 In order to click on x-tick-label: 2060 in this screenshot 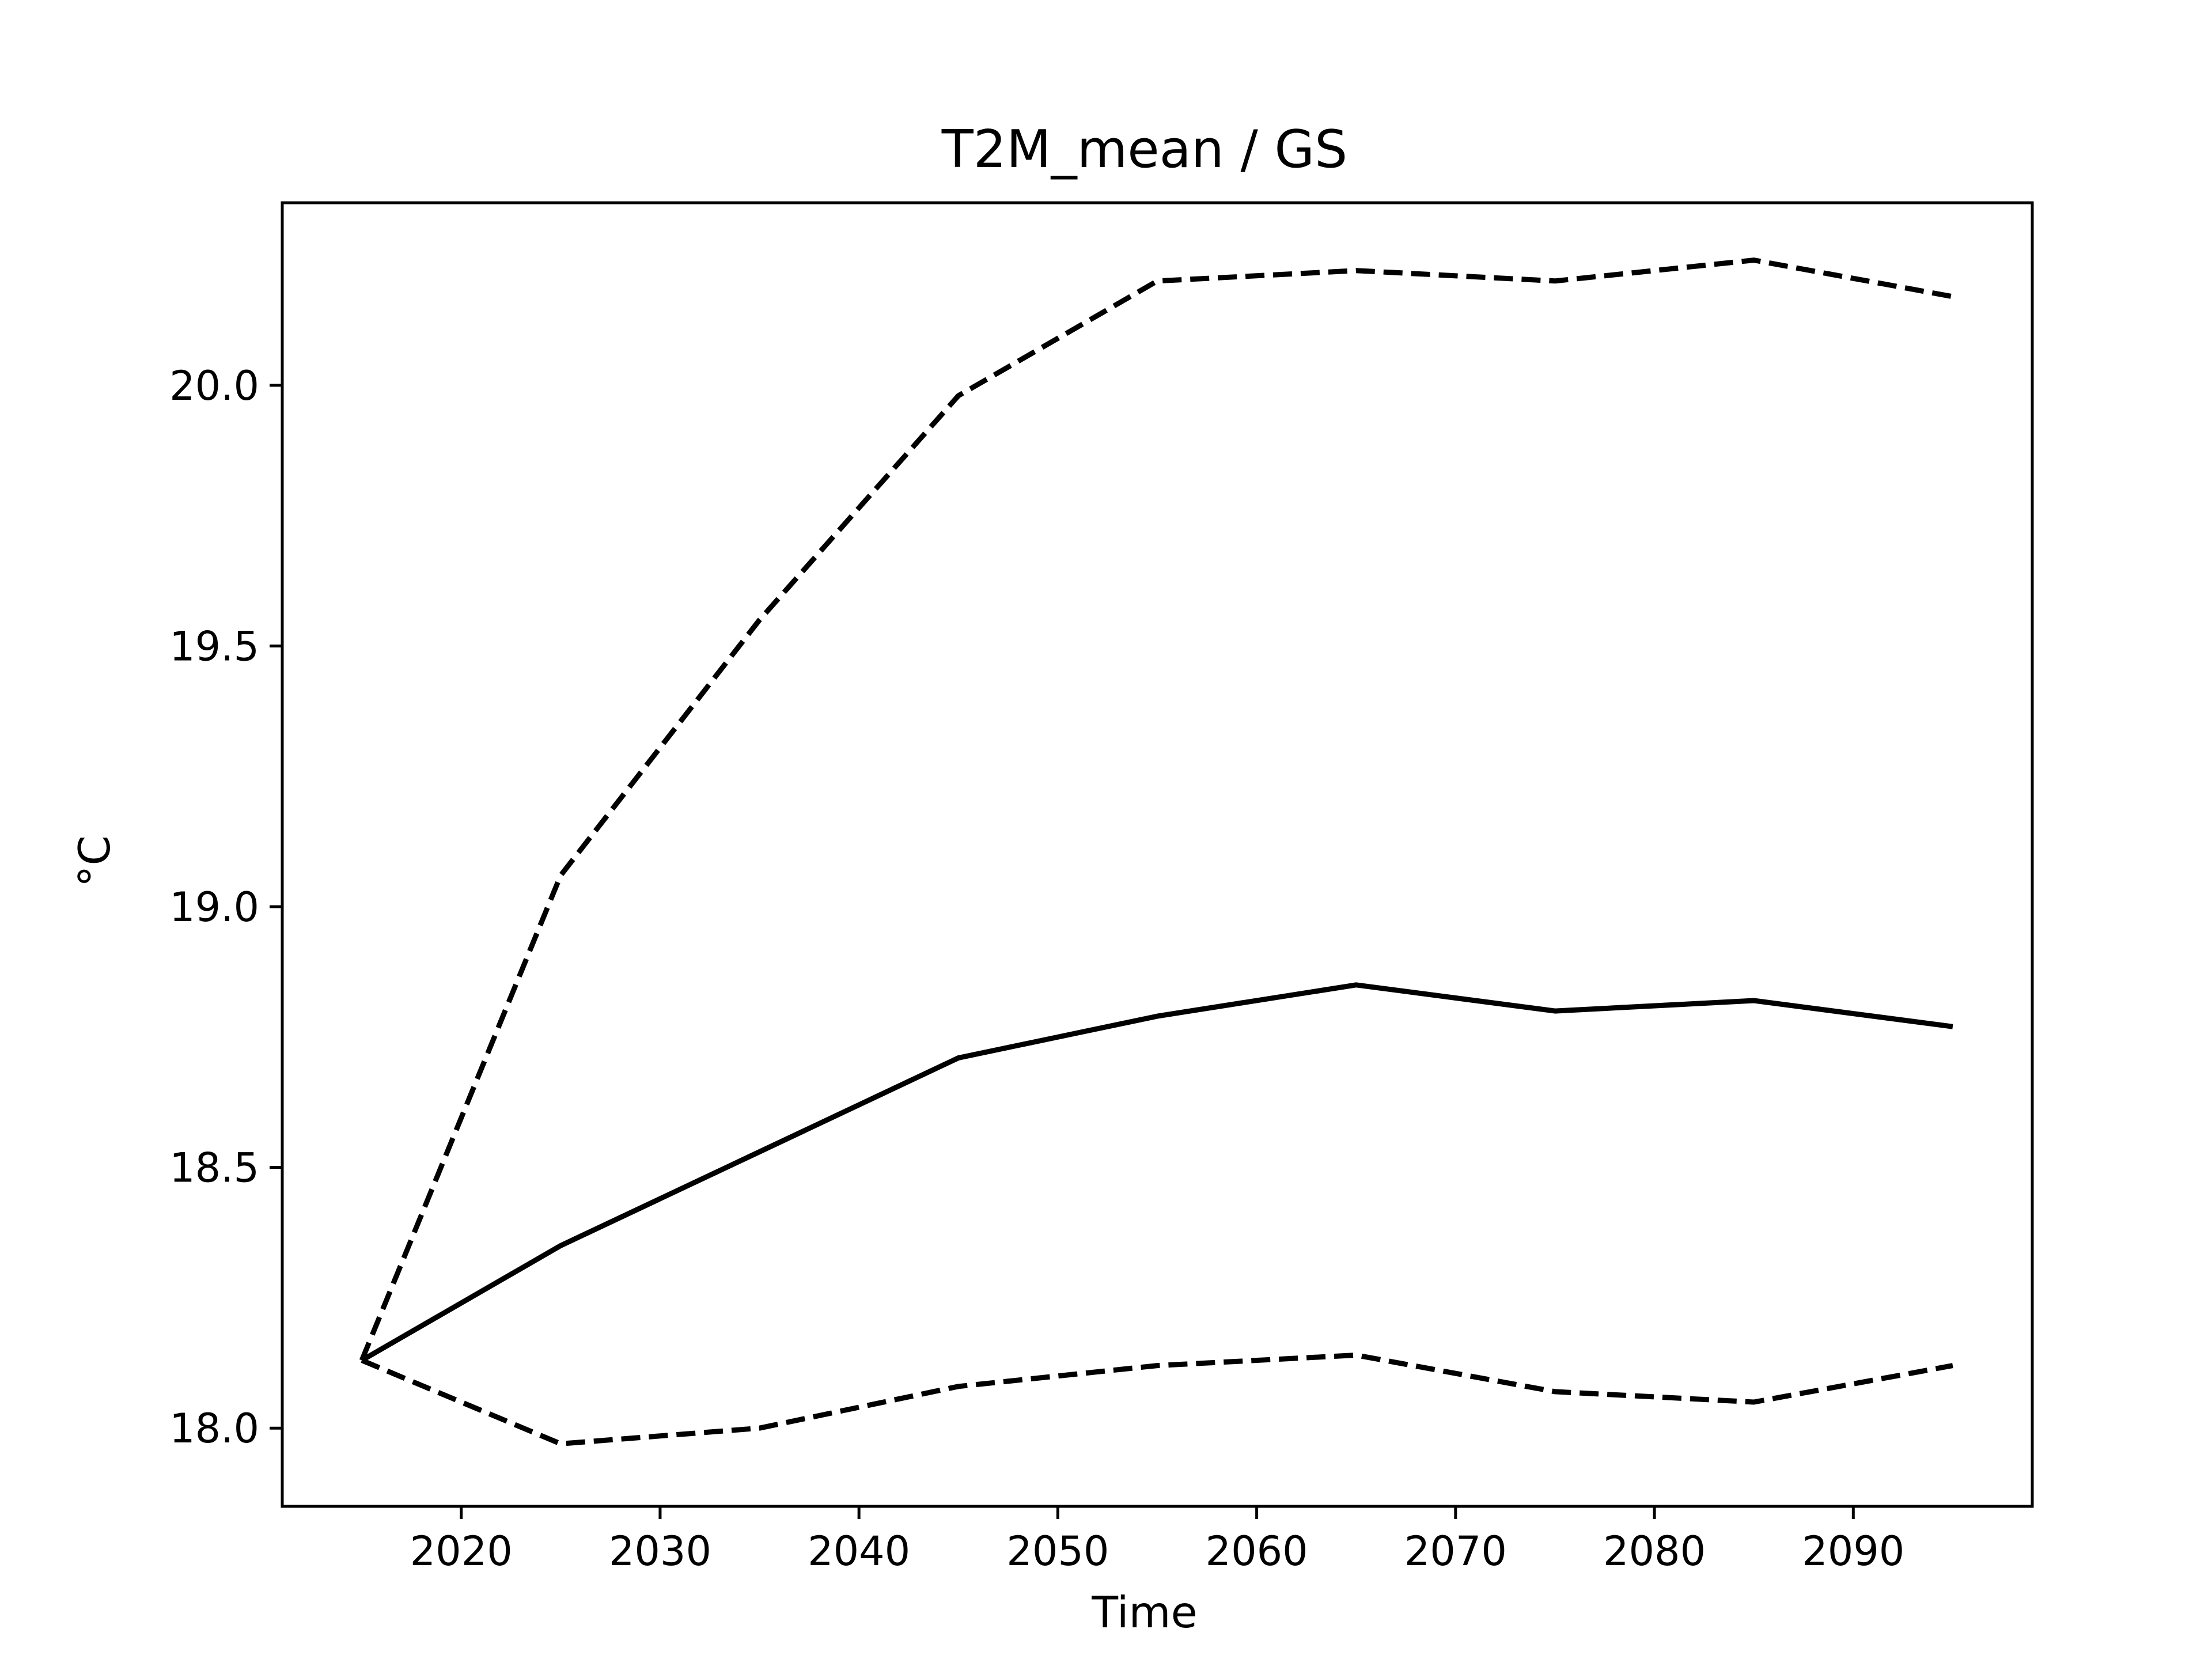, I will do `click(1257, 1551)`.